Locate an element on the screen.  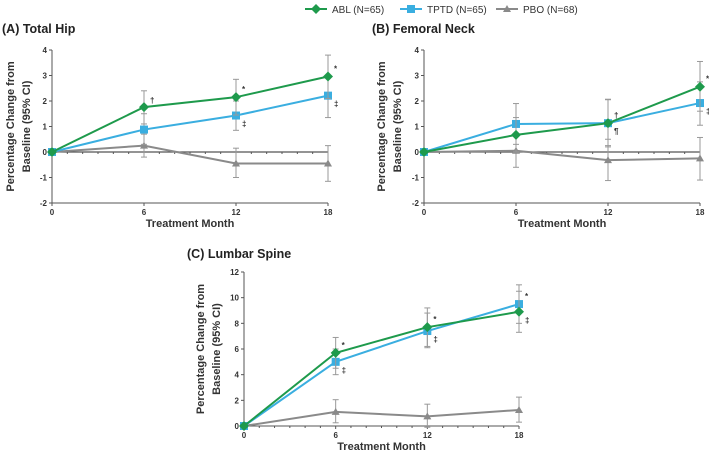
panel-title: (C) Lumbar Spine is located at coordinates (239, 254).